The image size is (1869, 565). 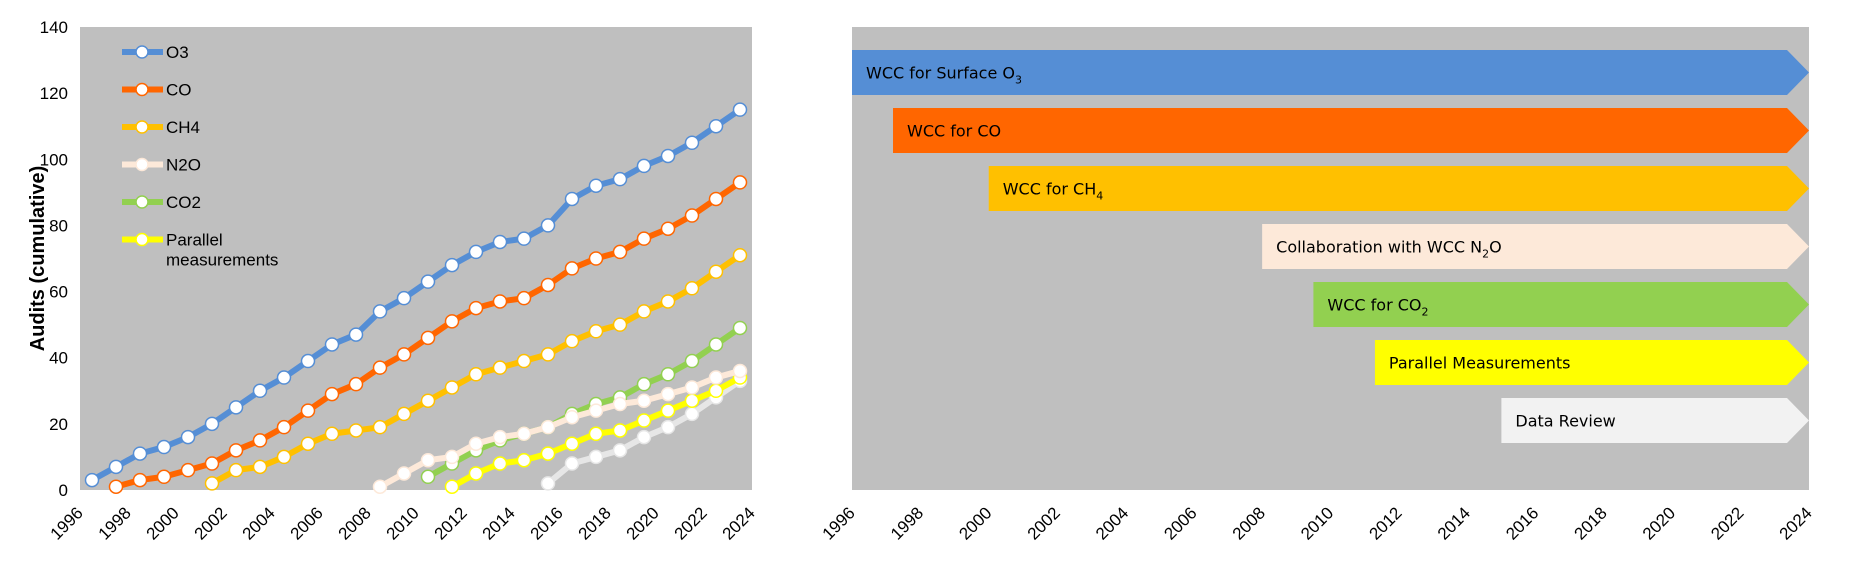 I want to click on timeline-label: WCC for CO2, so click(x=1377, y=307).